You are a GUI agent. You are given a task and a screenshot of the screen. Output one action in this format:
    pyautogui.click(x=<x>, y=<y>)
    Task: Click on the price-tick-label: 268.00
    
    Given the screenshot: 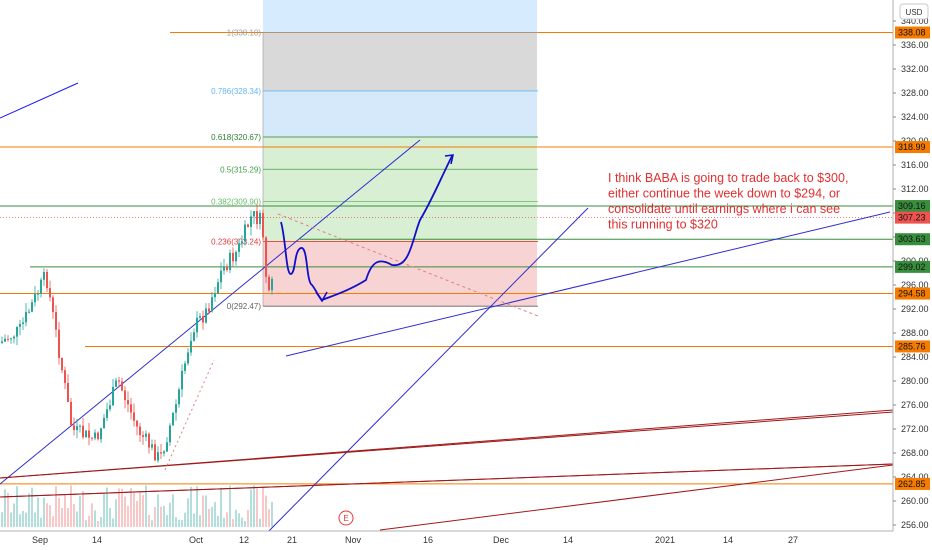 What is the action you would take?
    pyautogui.click(x=915, y=453)
    